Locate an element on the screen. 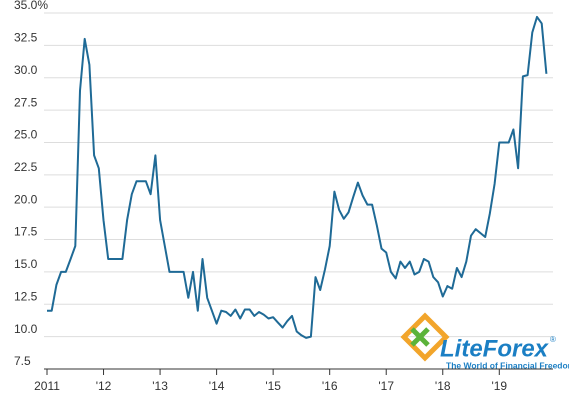 This screenshot has width=569, height=406. y-tick-label: 30.0 is located at coordinates (26, 70).